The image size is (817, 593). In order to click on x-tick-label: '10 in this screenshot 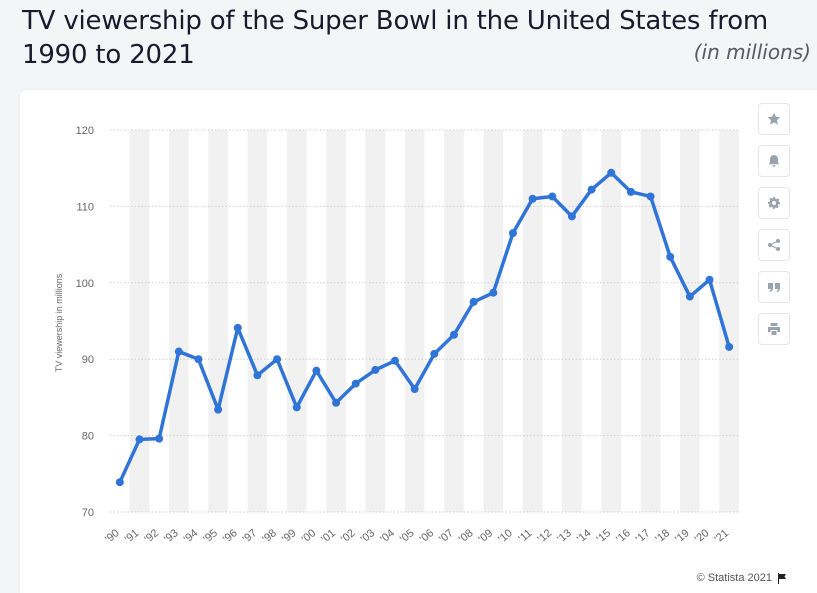, I will do `click(505, 536)`.